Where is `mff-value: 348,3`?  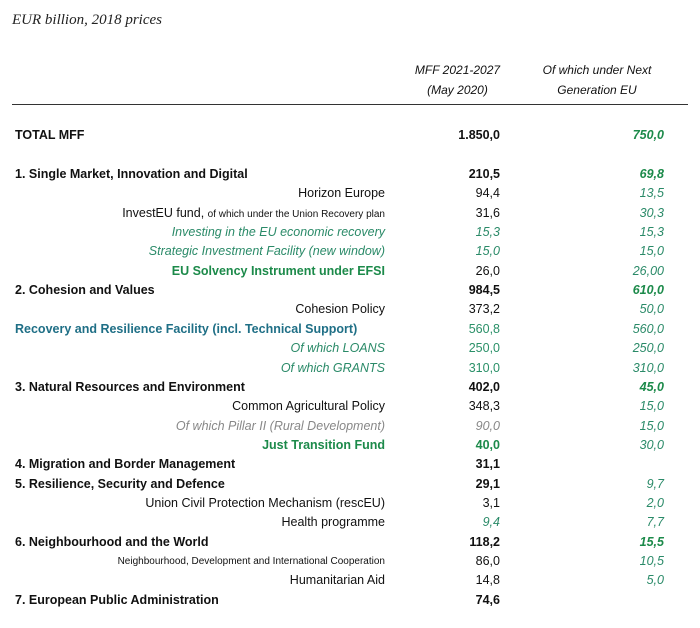
mff-value: 348,3 is located at coordinates (484, 406).